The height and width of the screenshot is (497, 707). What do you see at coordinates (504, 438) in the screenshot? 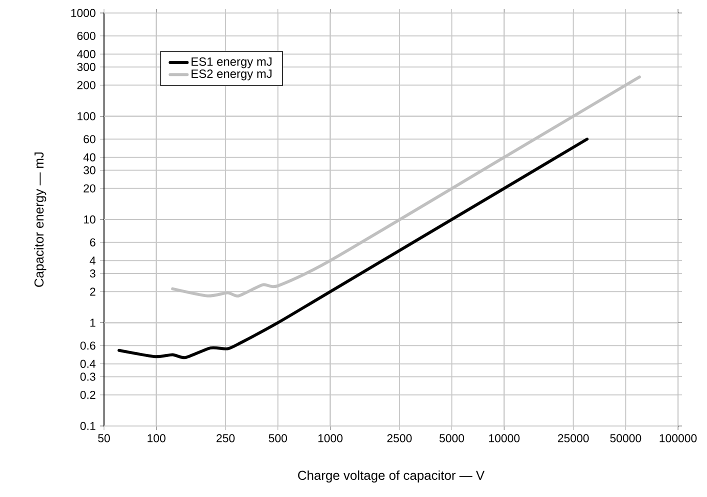
I see `x-tick-label: 10000` at bounding box center [504, 438].